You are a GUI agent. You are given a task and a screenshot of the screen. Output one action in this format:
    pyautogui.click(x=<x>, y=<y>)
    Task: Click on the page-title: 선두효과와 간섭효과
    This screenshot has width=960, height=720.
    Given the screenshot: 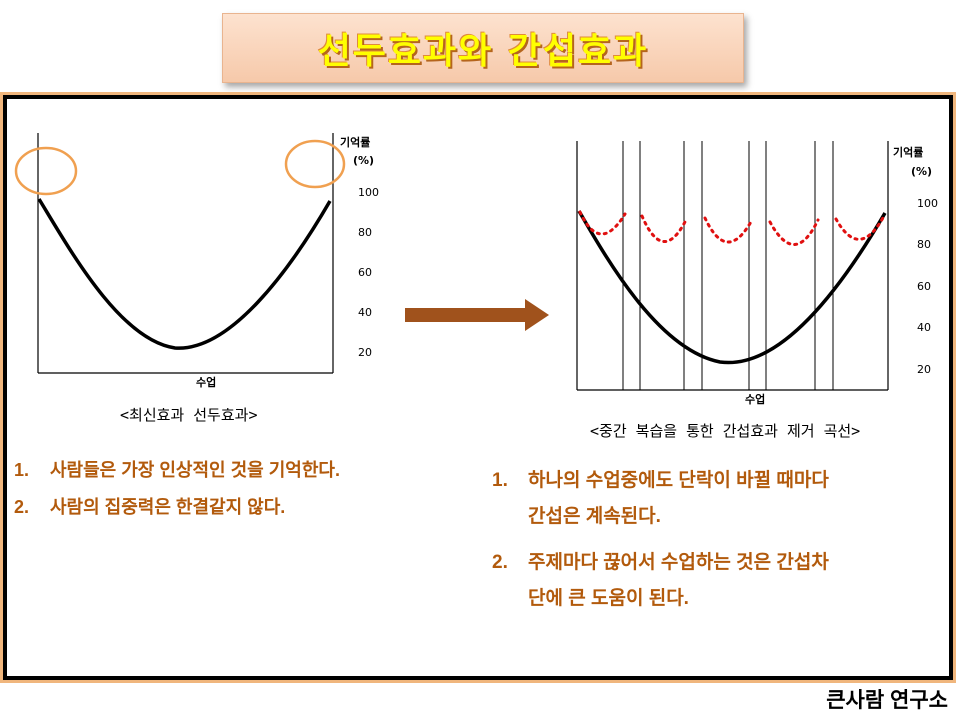 What is the action you would take?
    pyautogui.click(x=483, y=51)
    